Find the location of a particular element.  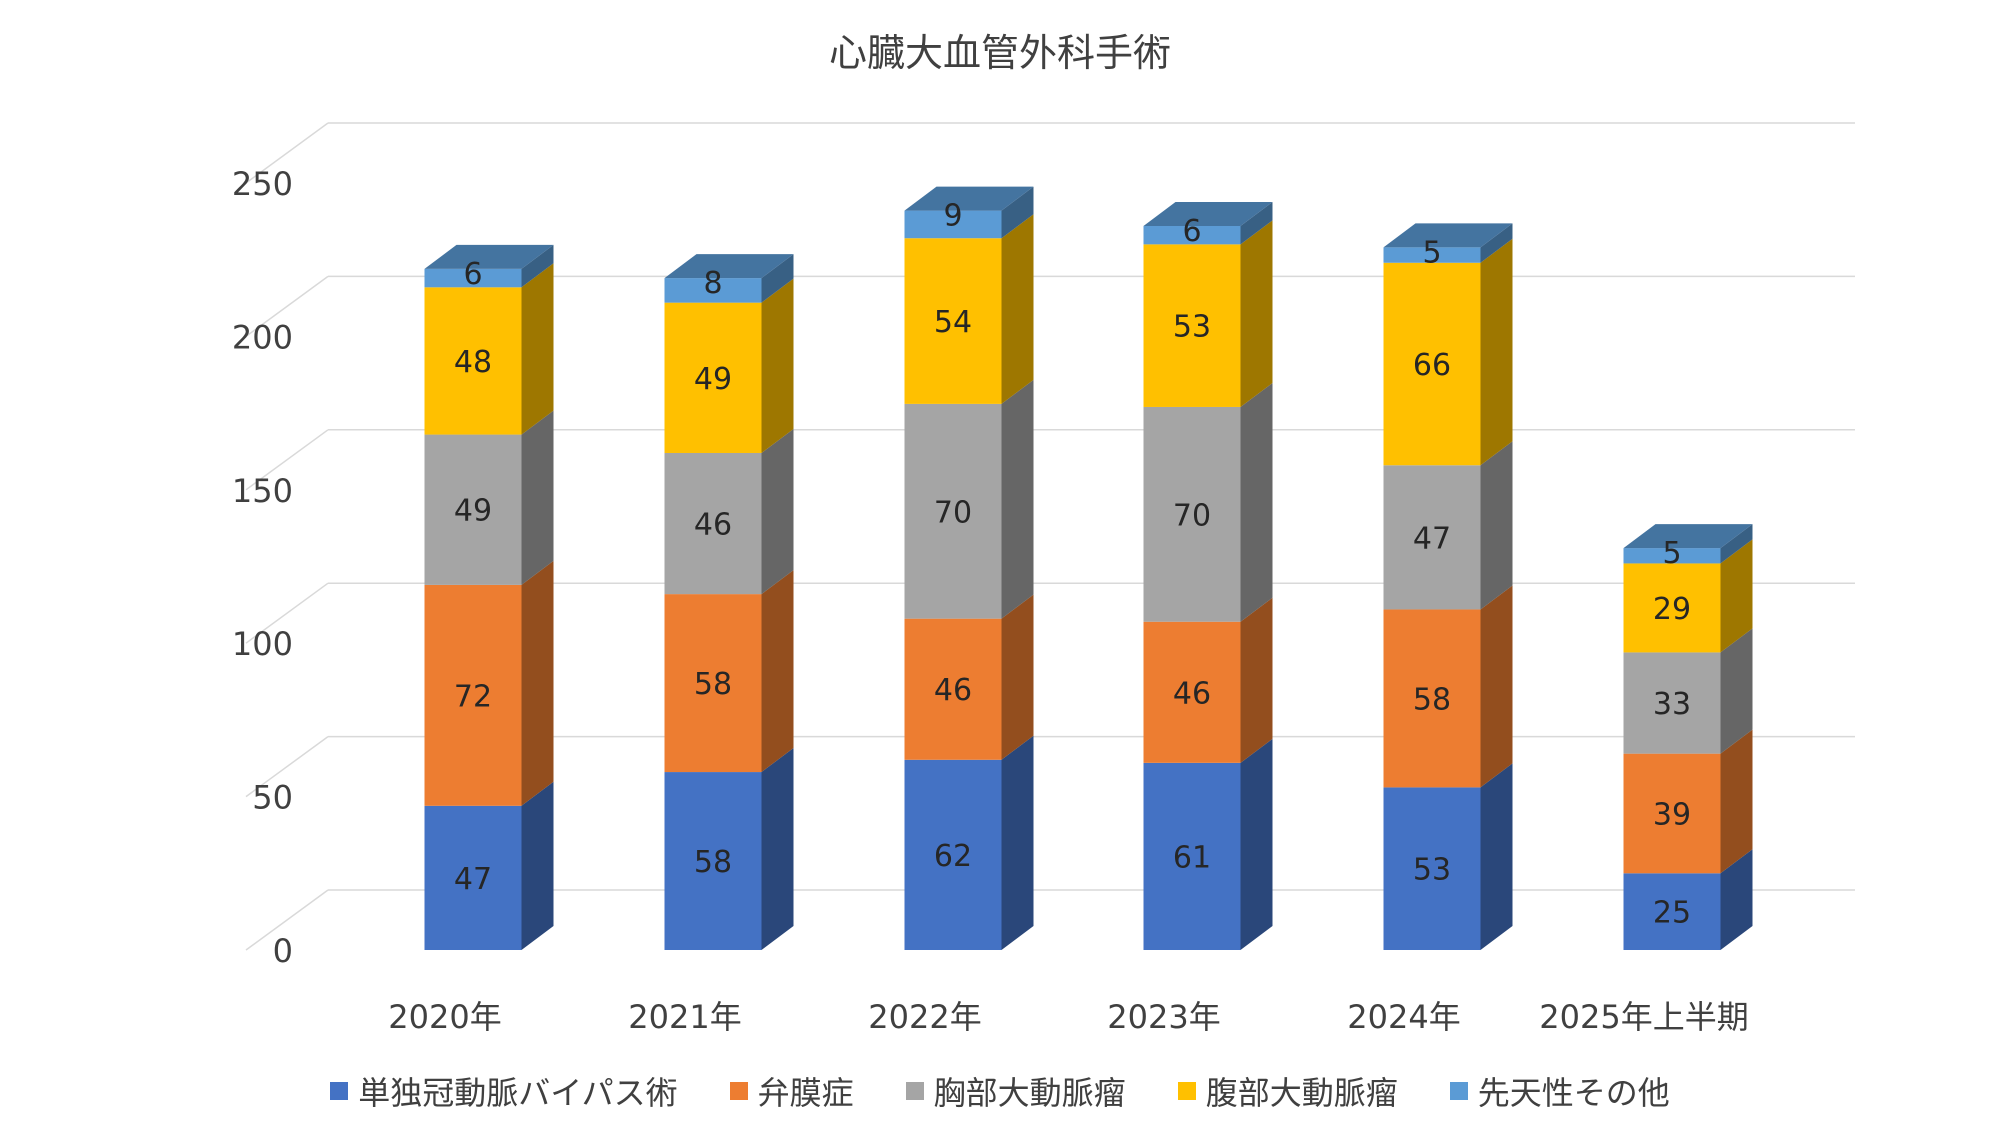

data-label: 62 is located at coordinates (953, 856).